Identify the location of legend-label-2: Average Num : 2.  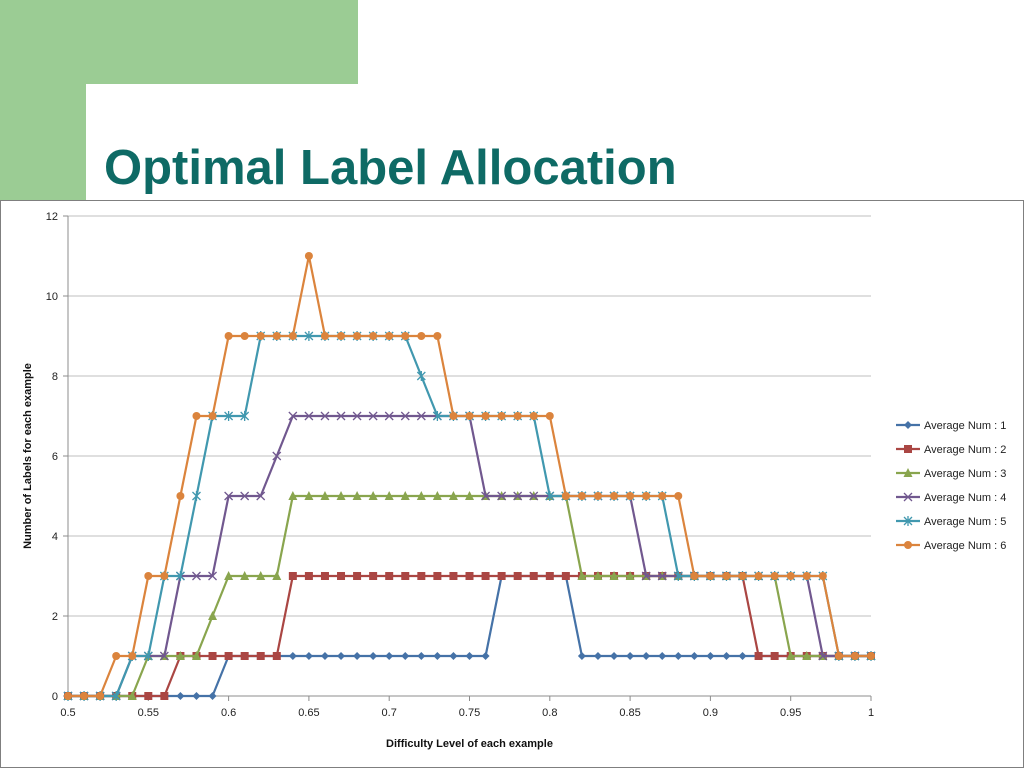
(965, 450).